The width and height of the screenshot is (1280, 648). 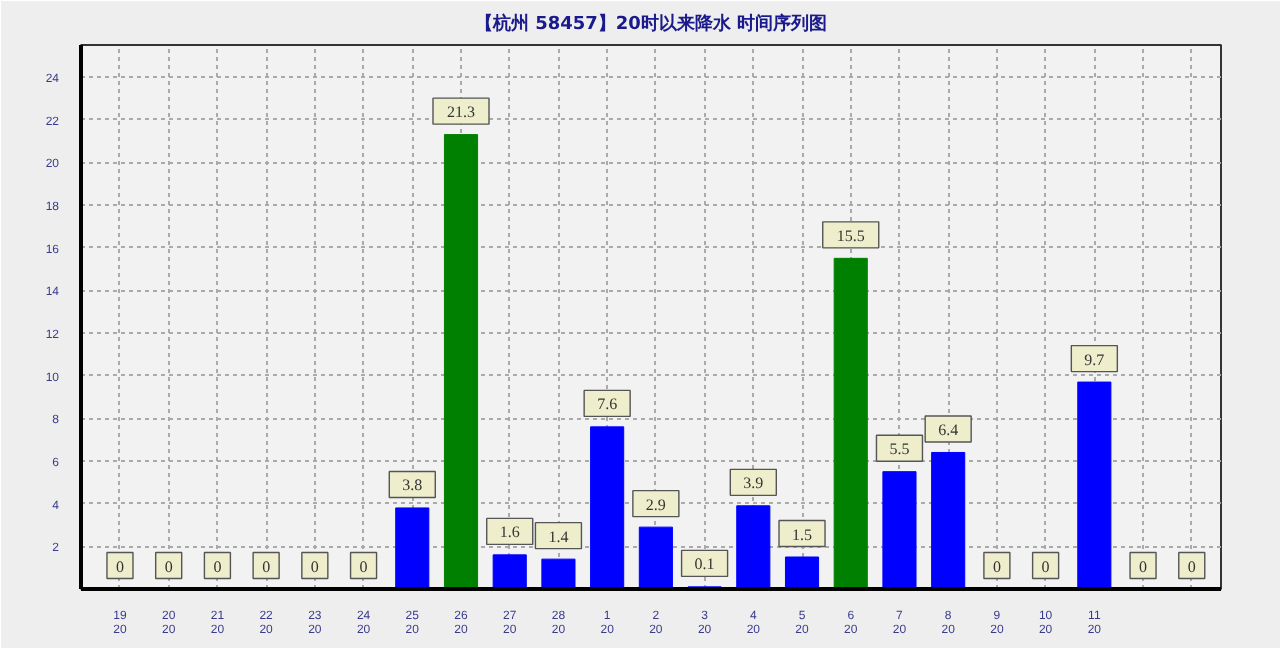 What do you see at coordinates (607, 404) in the screenshot?
I see `data-label: 7.6` at bounding box center [607, 404].